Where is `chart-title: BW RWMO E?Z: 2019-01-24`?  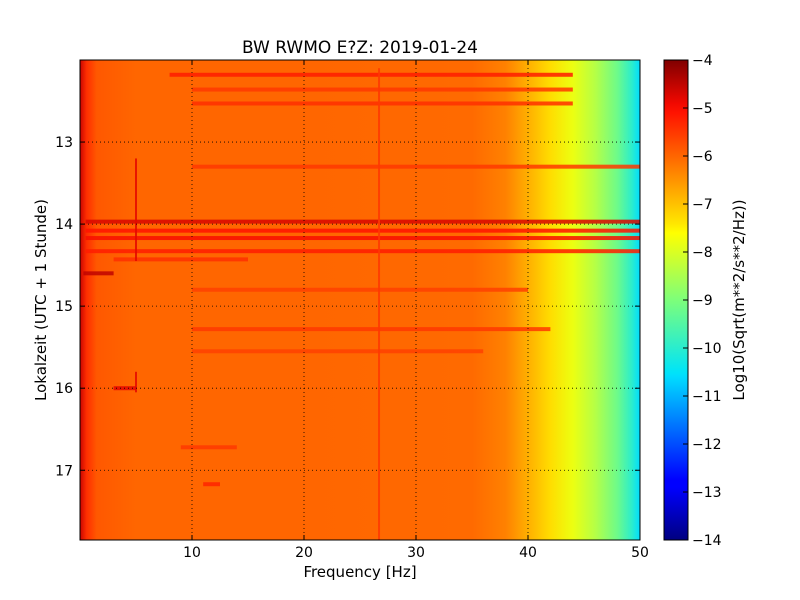 chart-title: BW RWMO E?Z: 2019-01-24 is located at coordinates (360, 48).